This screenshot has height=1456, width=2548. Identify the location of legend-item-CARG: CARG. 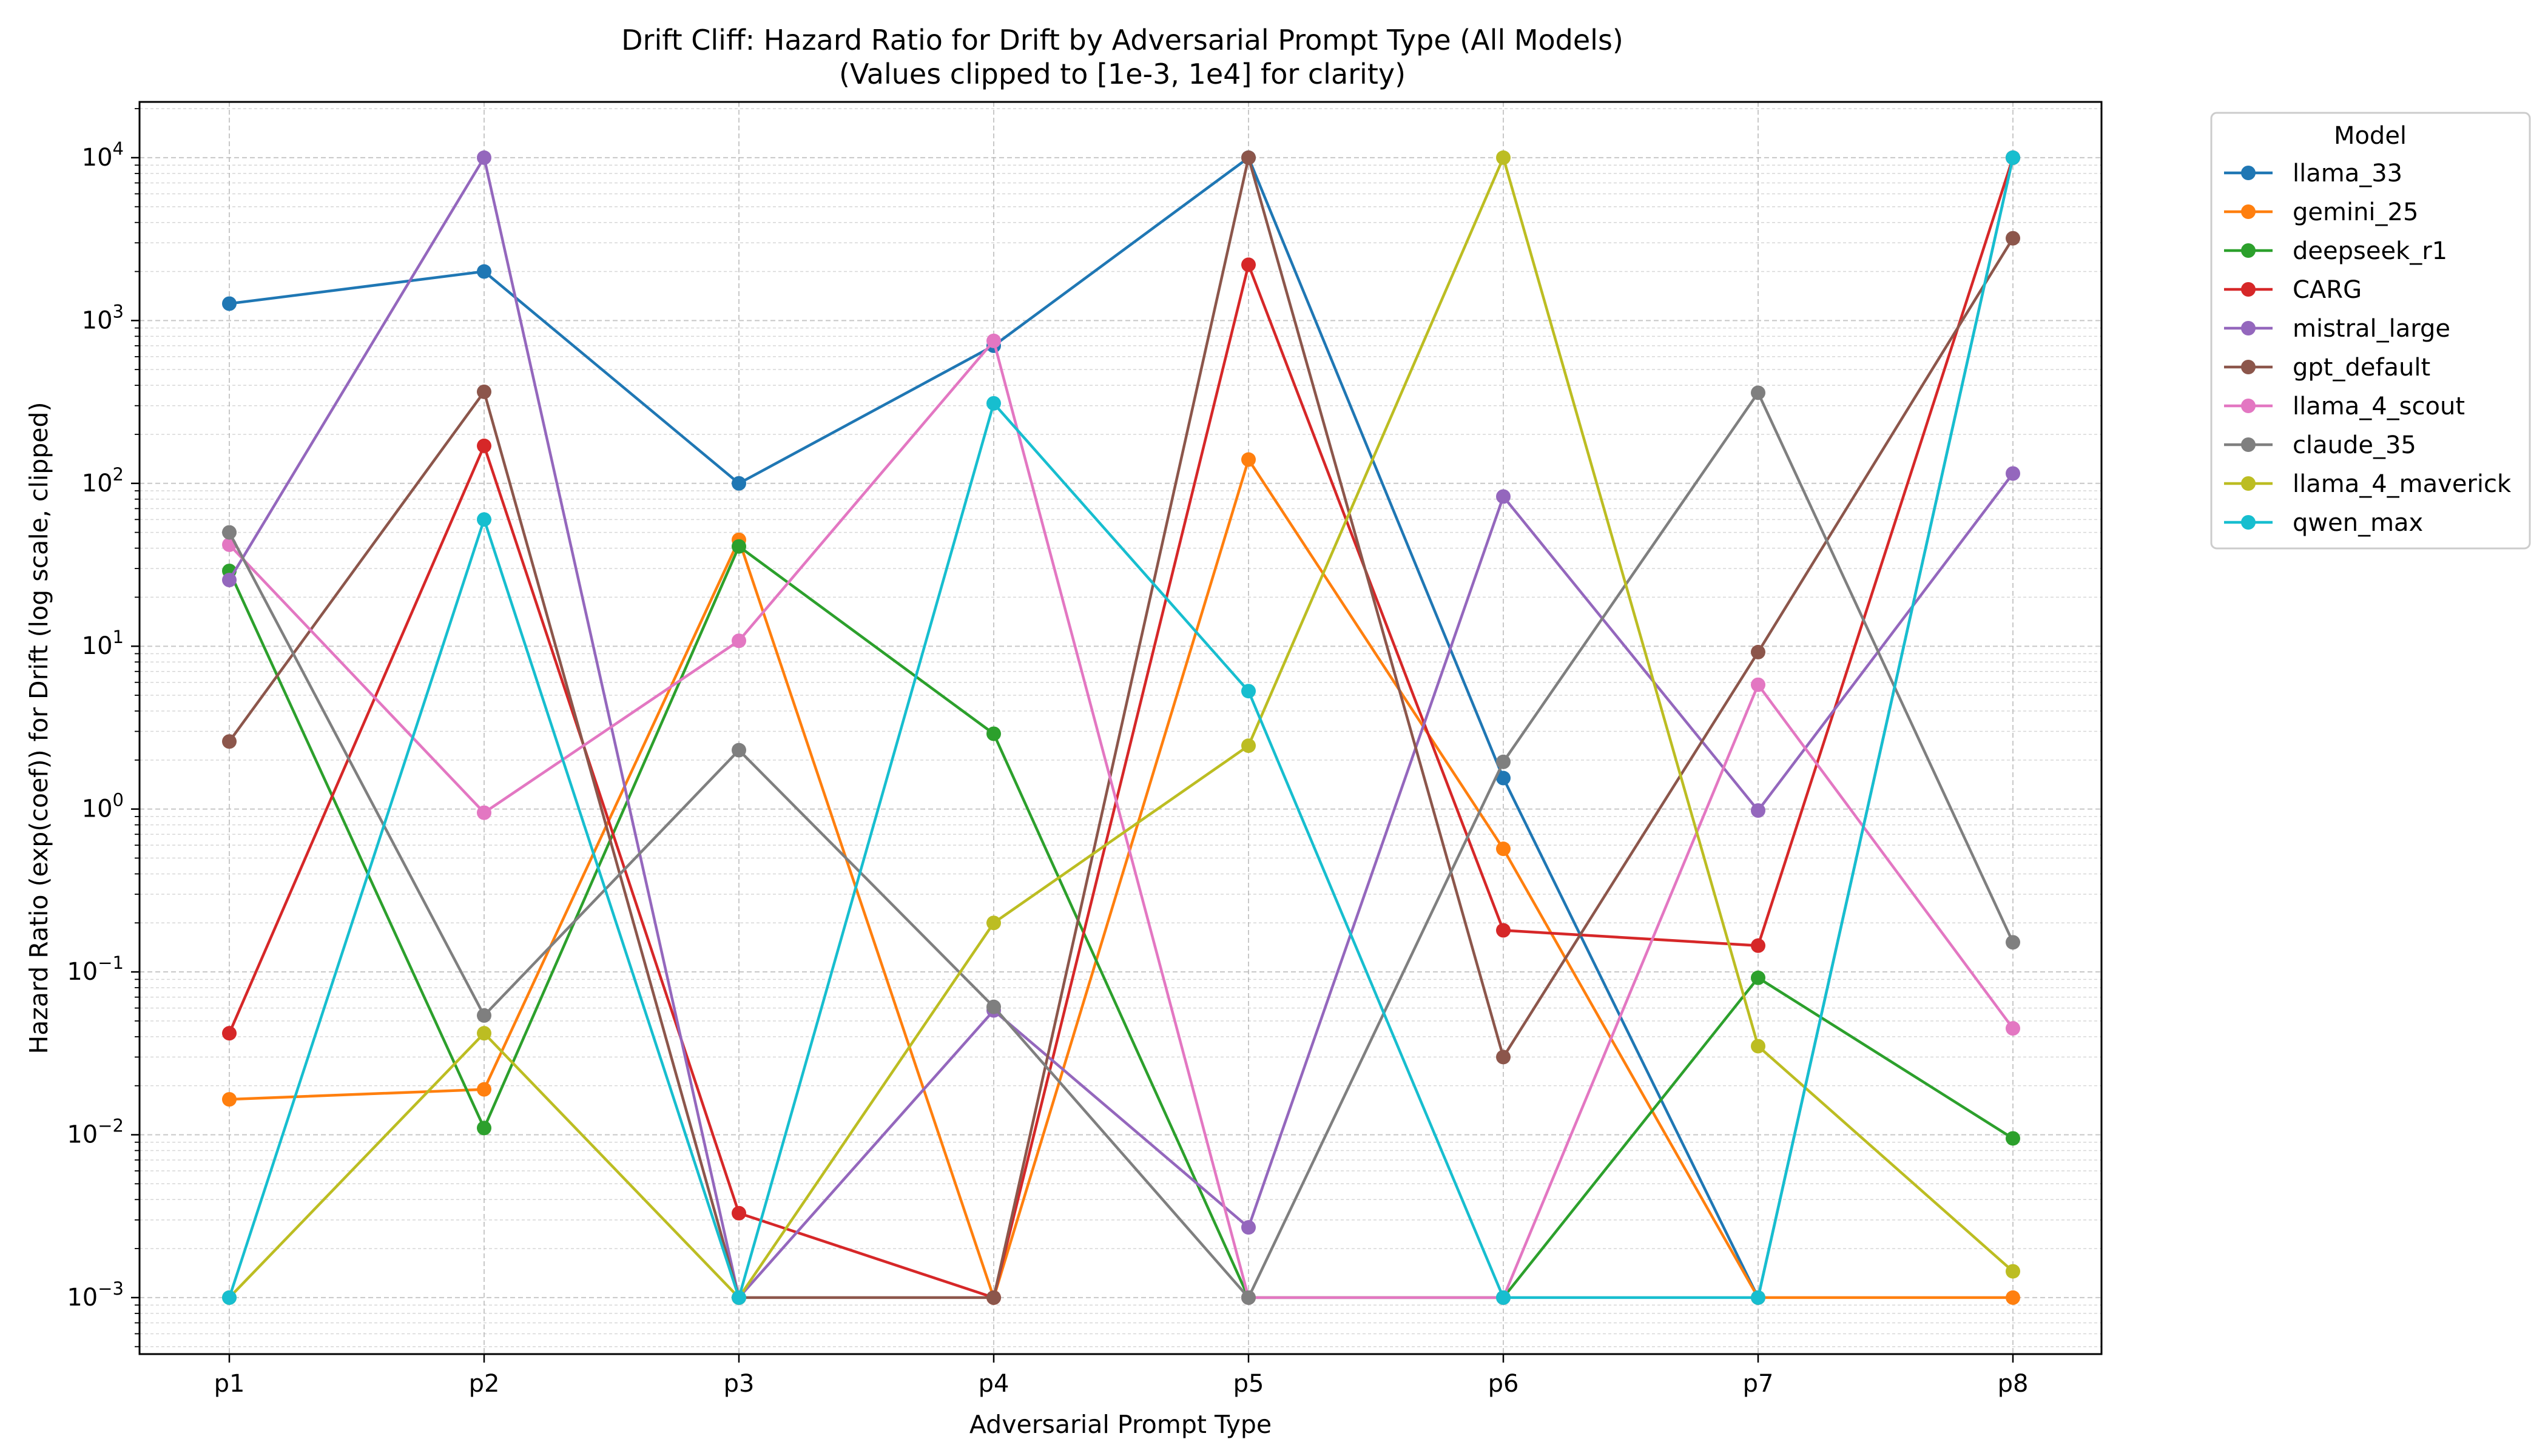
(2293, 290).